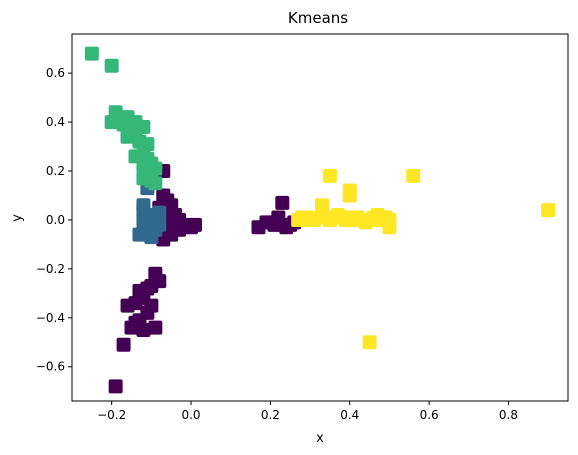 Image resolution: width=578 pixels, height=455 pixels. What do you see at coordinates (320, 438) in the screenshot?
I see `x-axis-label: x` at bounding box center [320, 438].